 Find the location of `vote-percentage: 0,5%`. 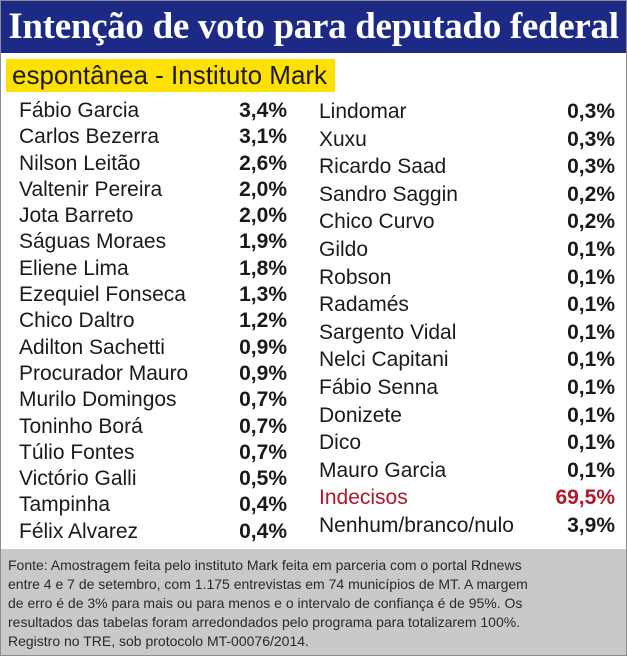

vote-percentage: 0,5% is located at coordinates (263, 479).